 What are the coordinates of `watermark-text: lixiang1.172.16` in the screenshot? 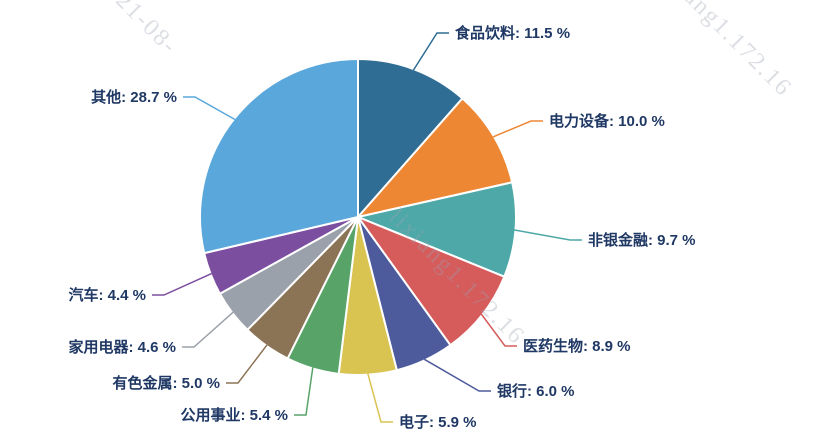 It's located at (724, 51).